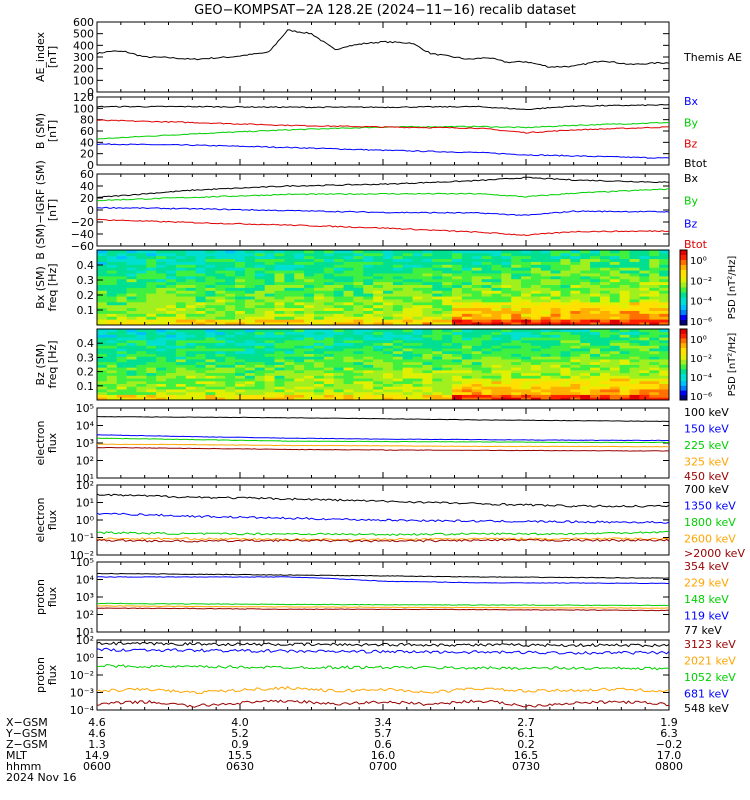 The width and height of the screenshot is (750, 800). I want to click on y-tick-label: 600, so click(83, 22).